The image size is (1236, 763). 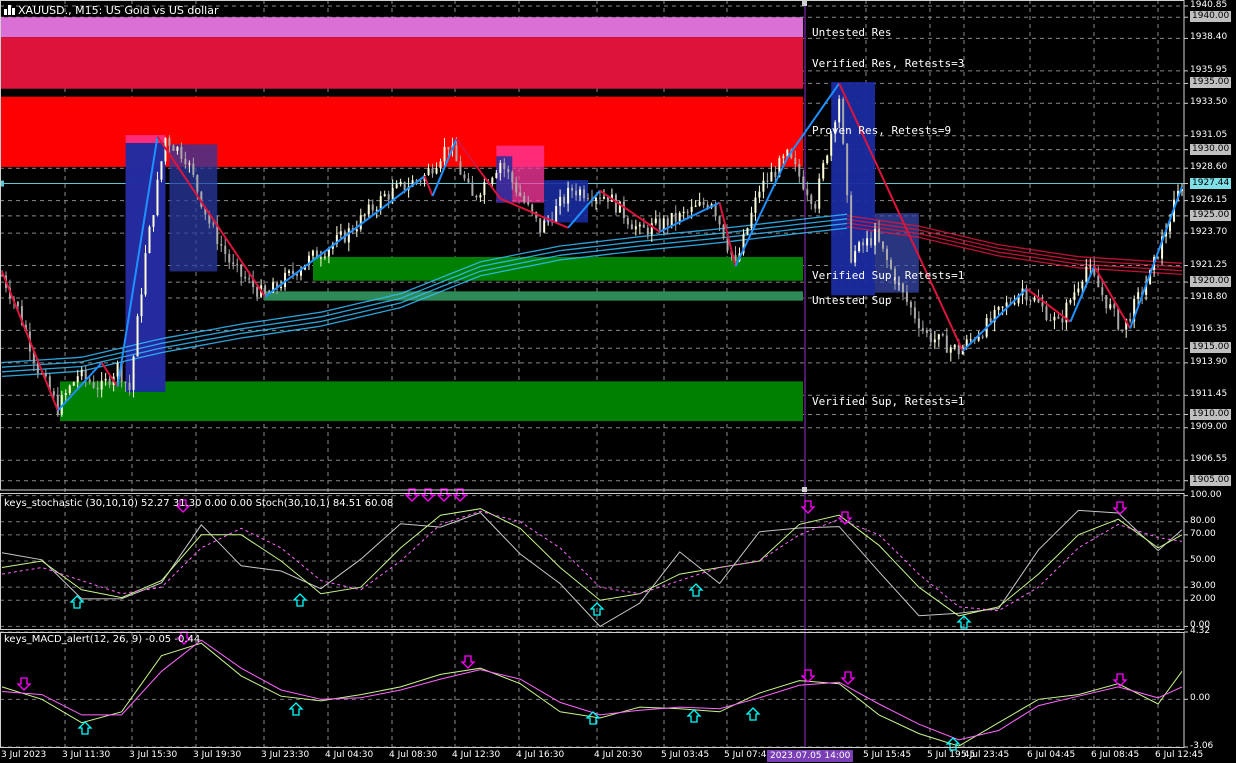 What do you see at coordinates (1203, 560) in the screenshot?
I see `stochastic-tick-label: 50.00` at bounding box center [1203, 560].